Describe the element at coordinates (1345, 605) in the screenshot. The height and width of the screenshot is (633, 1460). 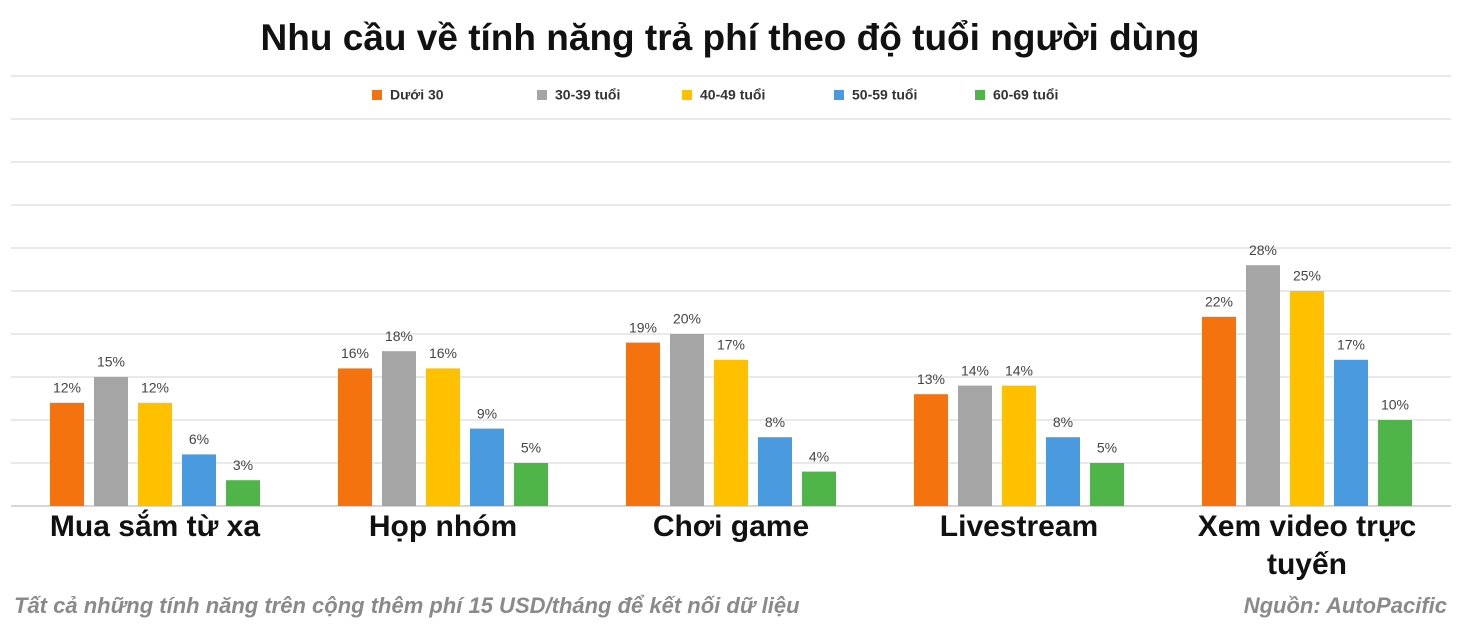
I see `source: Nguồn: AutoPacific` at that location.